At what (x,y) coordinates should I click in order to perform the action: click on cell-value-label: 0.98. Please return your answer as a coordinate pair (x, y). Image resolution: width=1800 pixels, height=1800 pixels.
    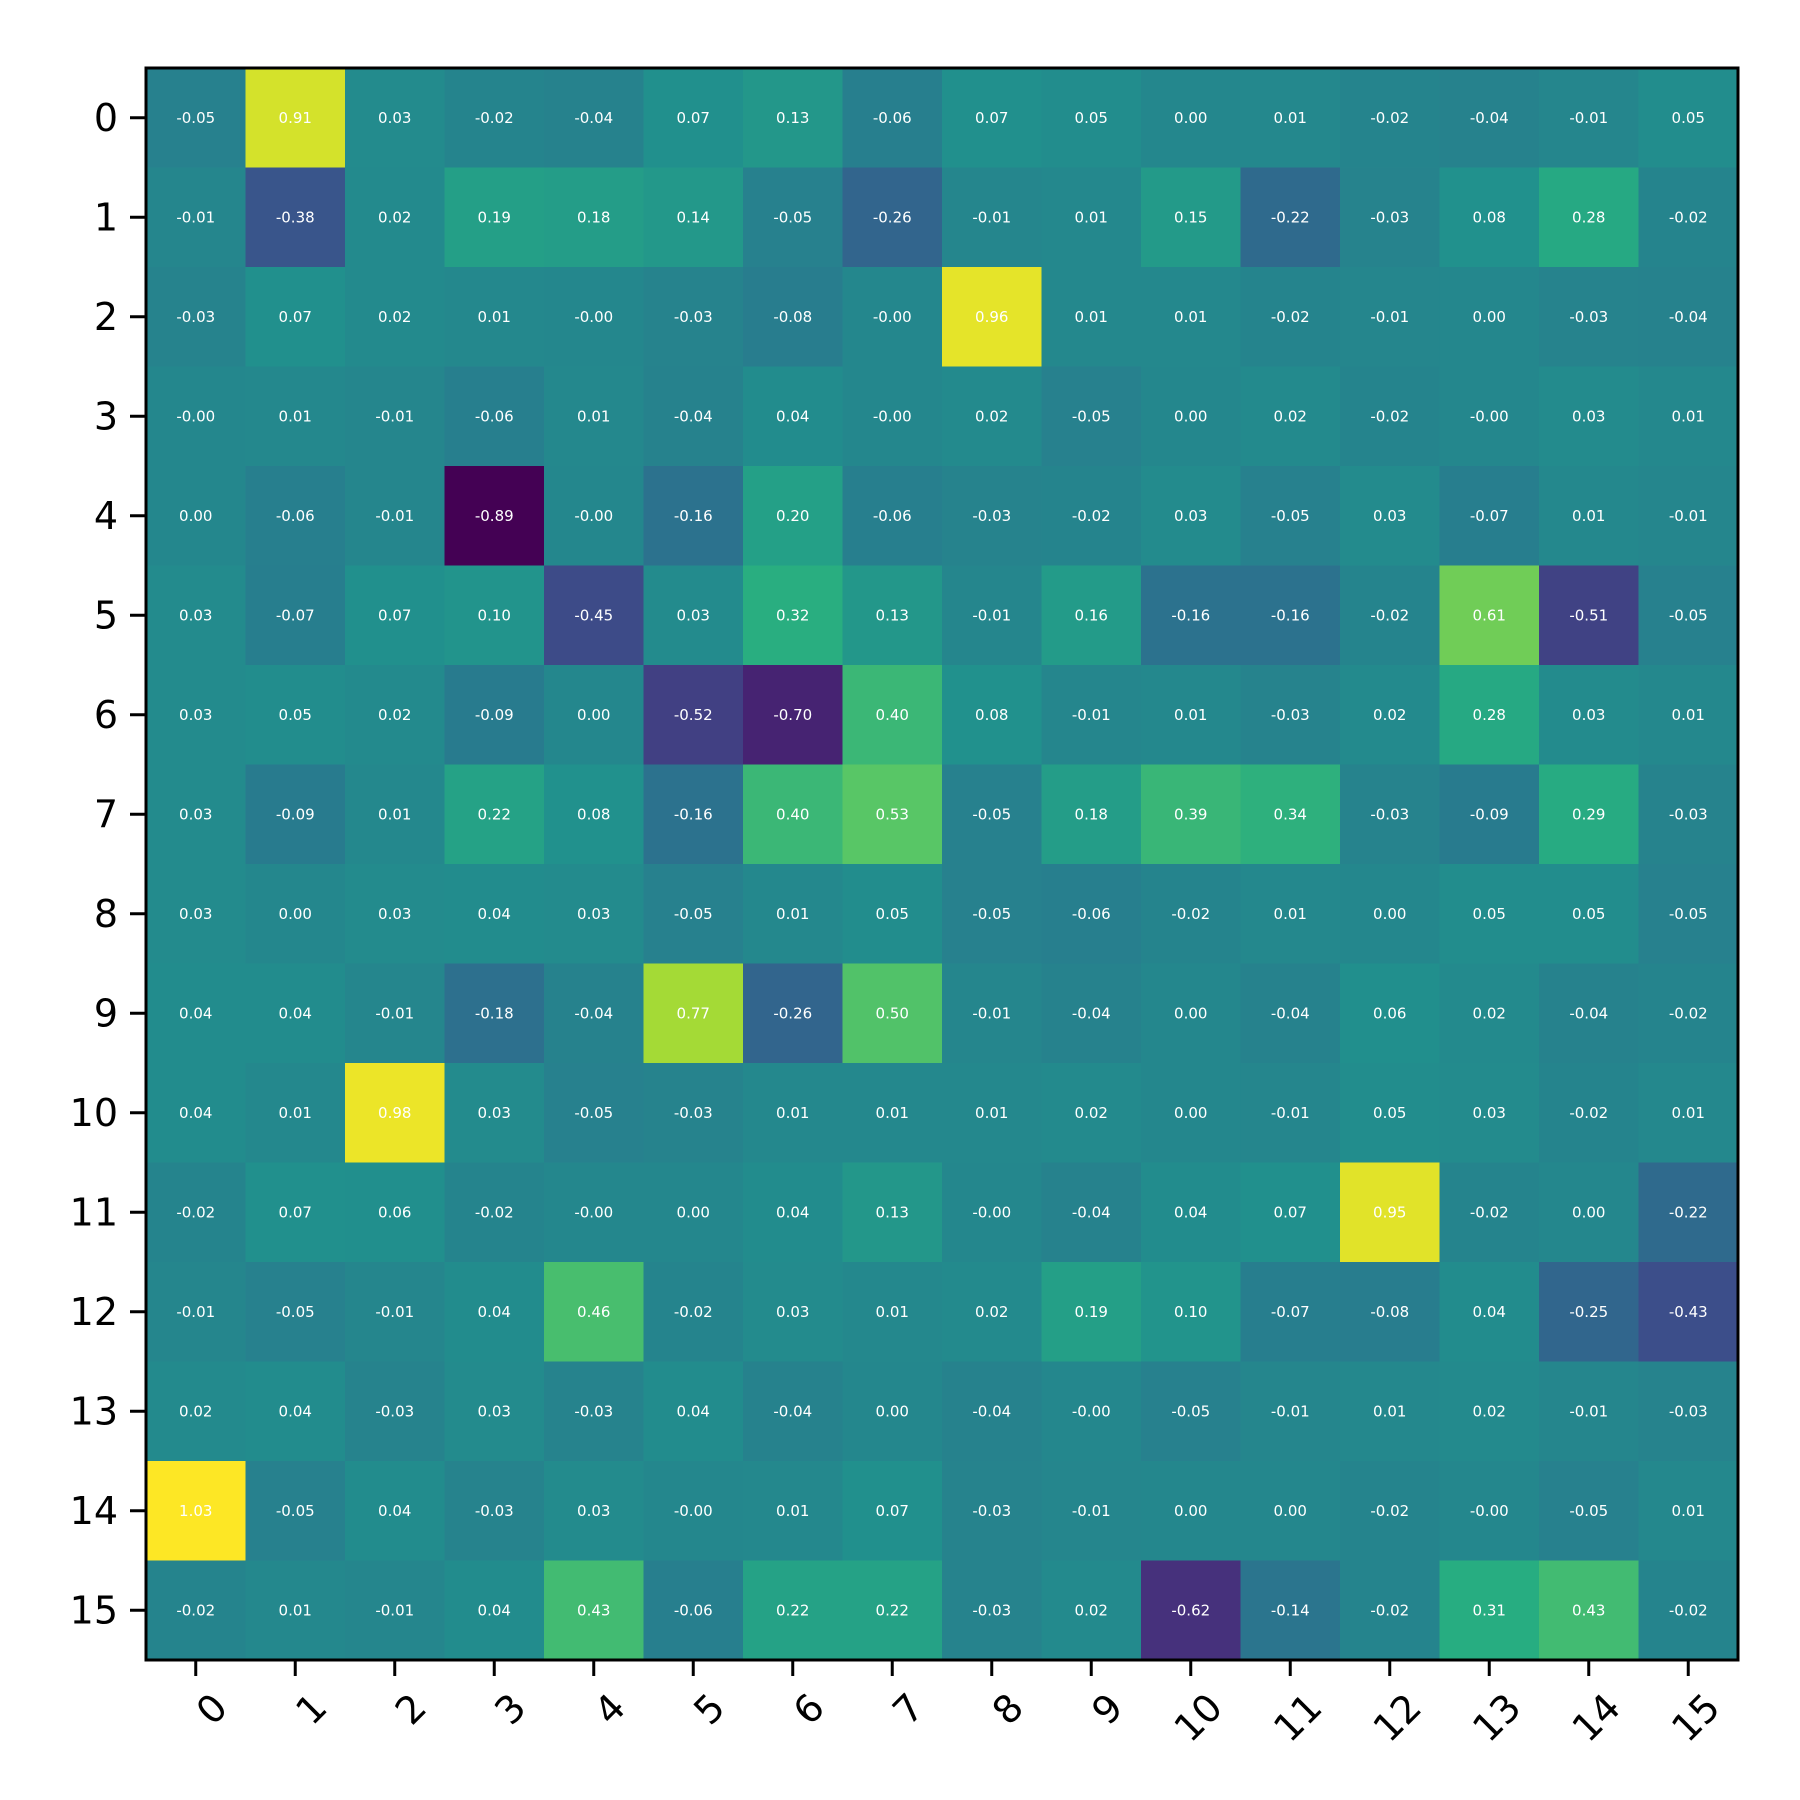
    Looking at the image, I should click on (394, 1113).